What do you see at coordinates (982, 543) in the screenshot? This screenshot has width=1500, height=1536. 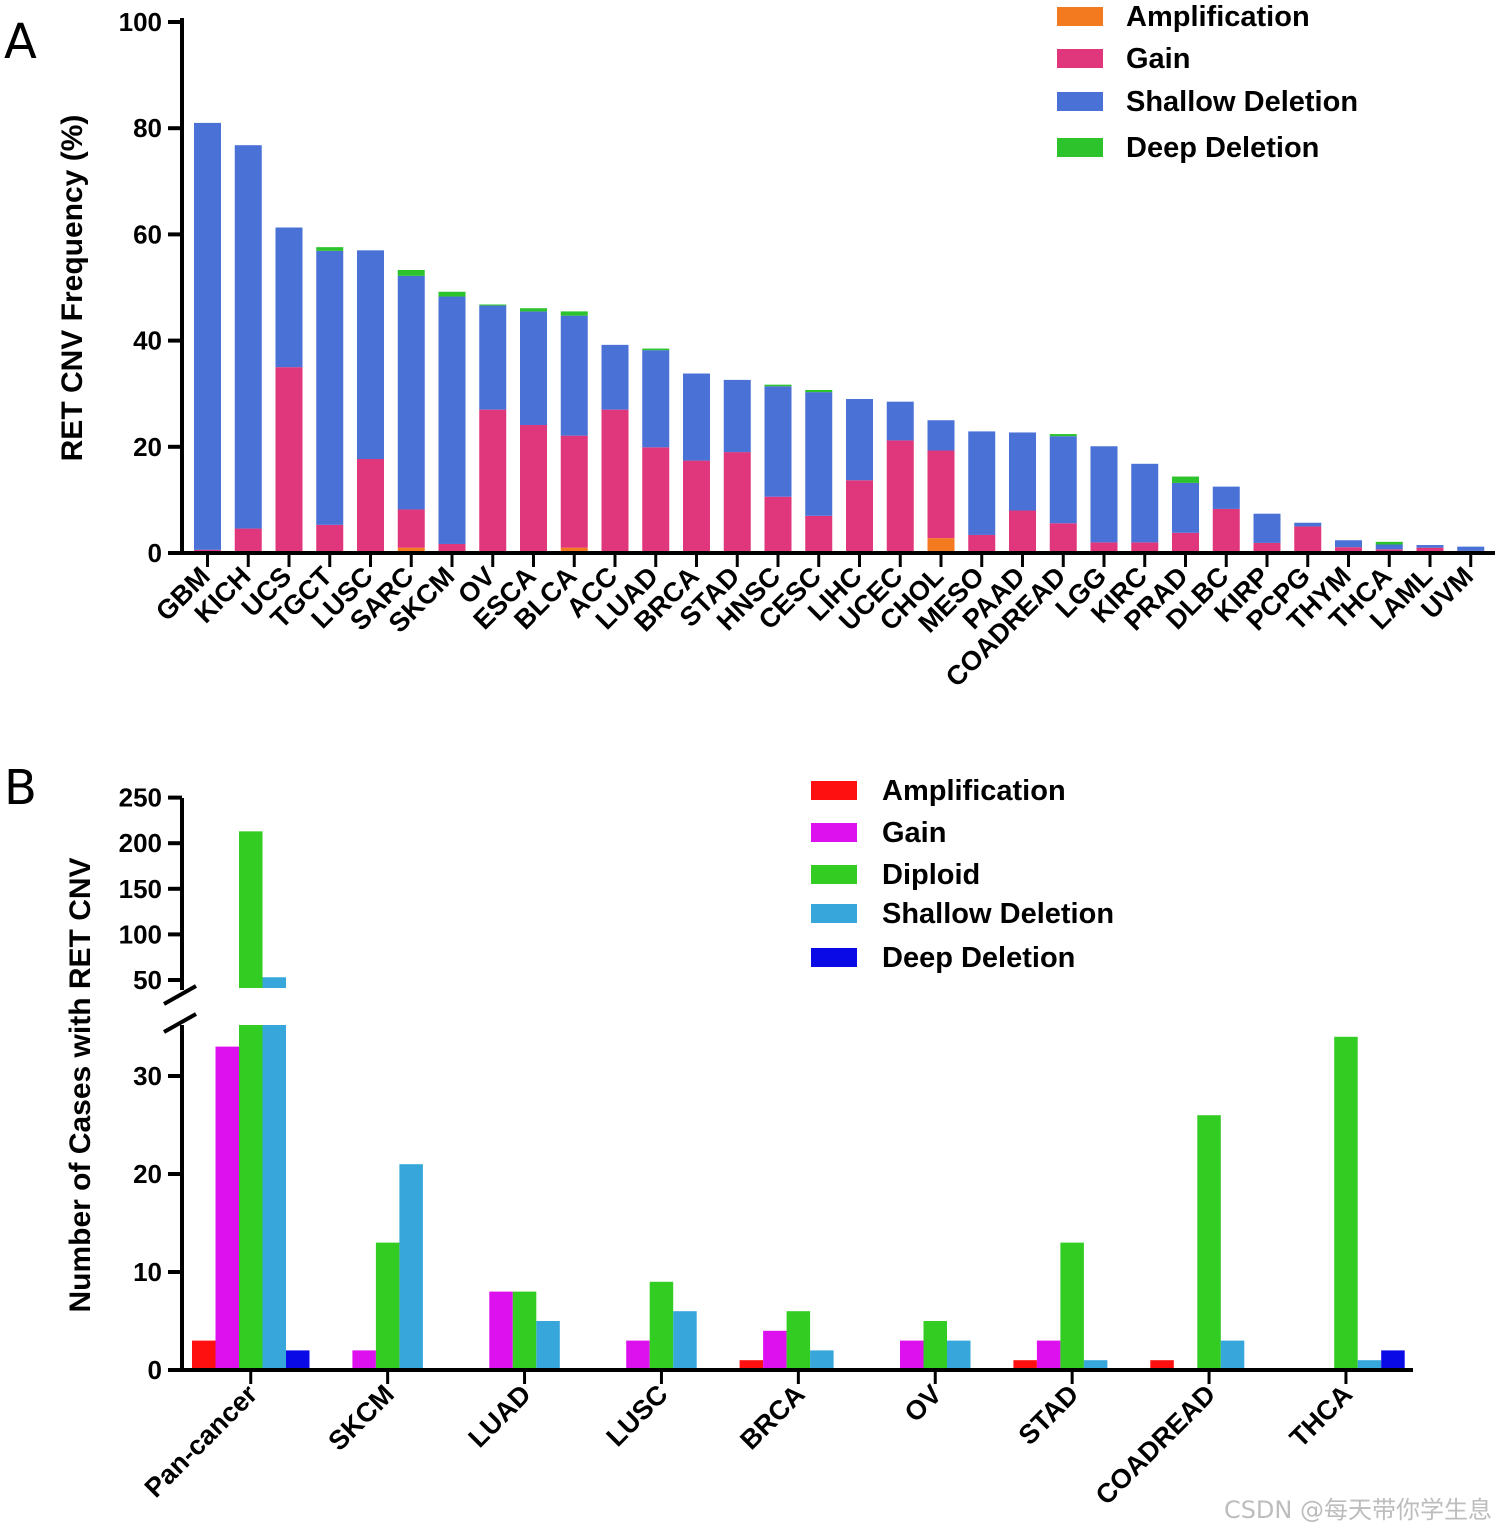 I see `bar-meso-gain` at bounding box center [982, 543].